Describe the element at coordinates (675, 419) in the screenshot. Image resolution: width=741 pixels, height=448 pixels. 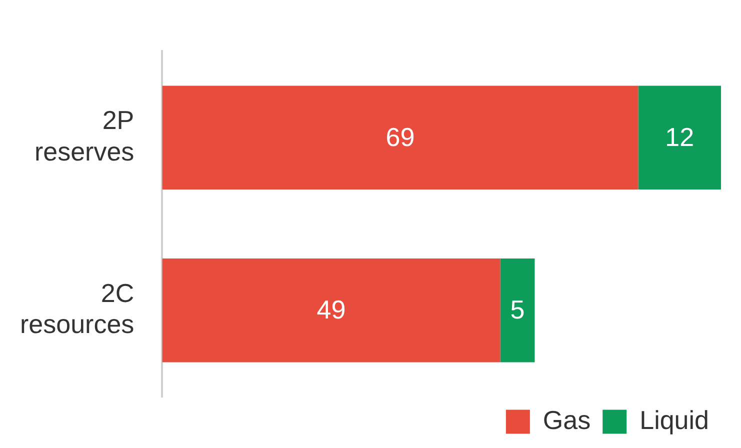
I see `legend-label: Liquid` at that location.